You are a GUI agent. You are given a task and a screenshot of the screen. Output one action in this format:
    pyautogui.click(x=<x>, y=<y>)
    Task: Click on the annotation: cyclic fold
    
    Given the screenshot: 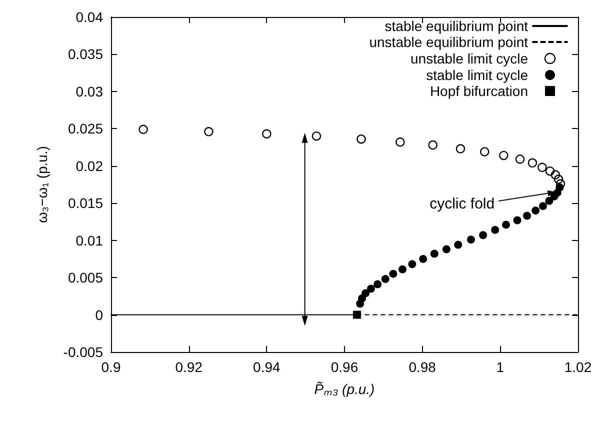 What is the action you would take?
    pyautogui.click(x=462, y=203)
    